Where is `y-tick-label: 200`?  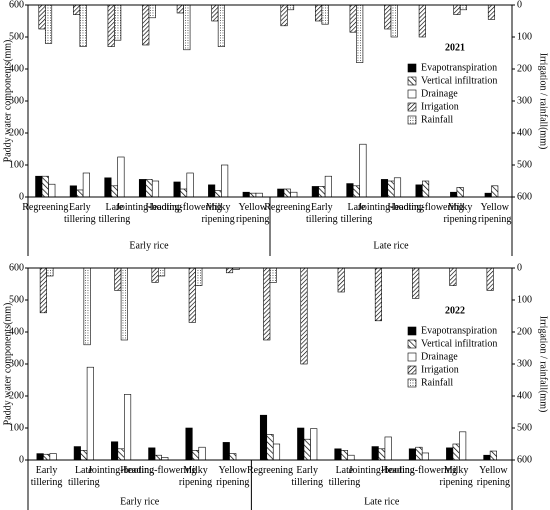 y-tick-label: 200 is located at coordinates (16, 132).